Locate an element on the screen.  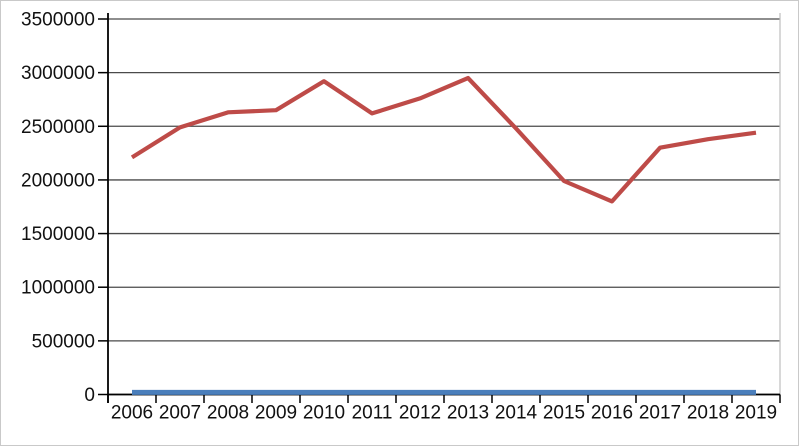
y-axis-tick-label: 500000 is located at coordinates (63, 341).